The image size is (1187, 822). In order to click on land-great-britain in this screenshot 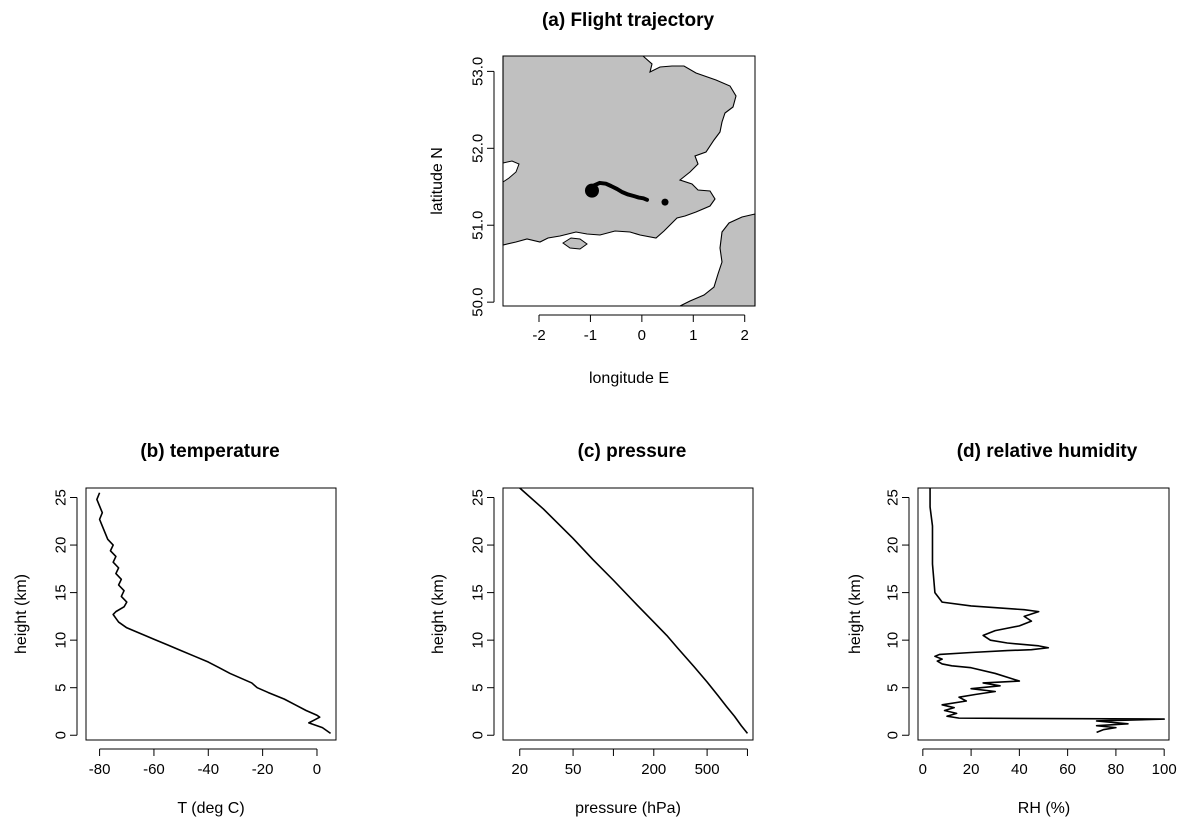, I will do `click(619, 150)`.